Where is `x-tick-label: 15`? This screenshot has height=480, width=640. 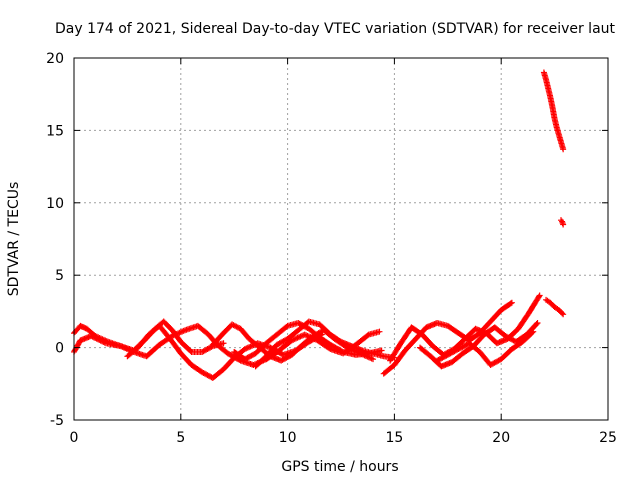 x-tick-label: 15 is located at coordinates (394, 438).